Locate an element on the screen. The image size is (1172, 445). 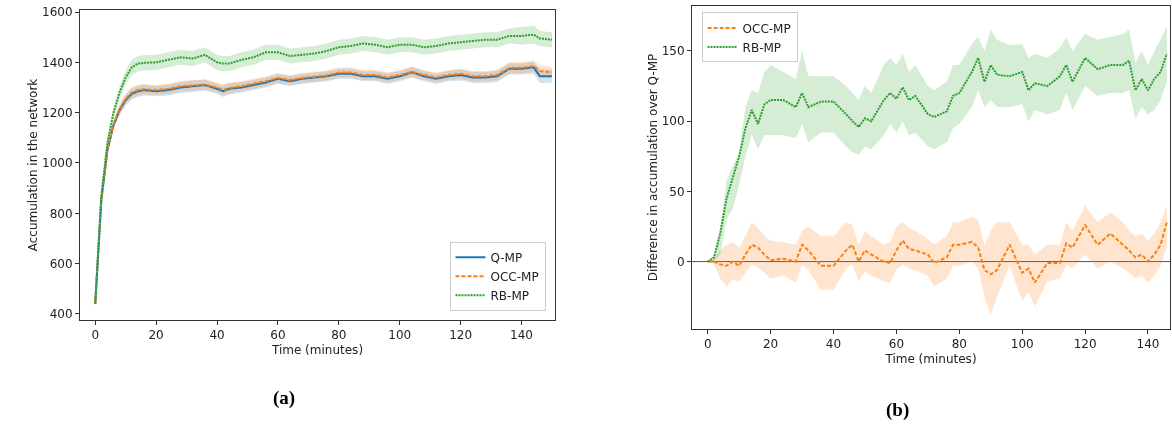
y-axis-title: Accumulation in the network is located at coordinates (33, 165).